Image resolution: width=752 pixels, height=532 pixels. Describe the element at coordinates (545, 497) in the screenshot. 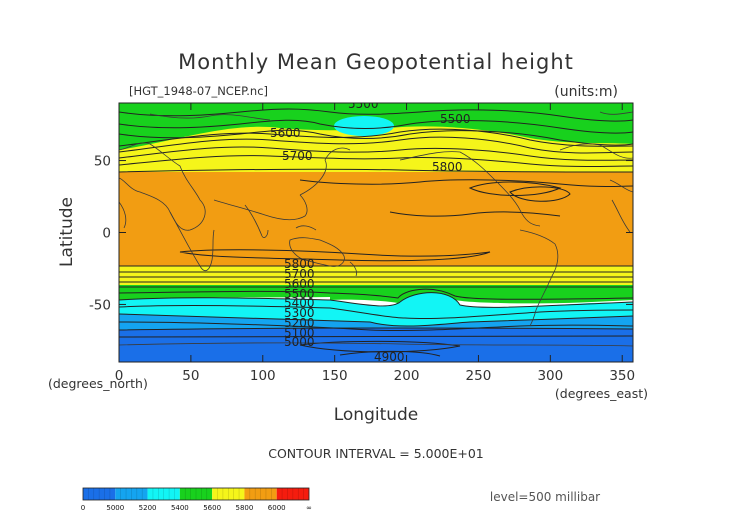

I see `level-text: level=500 millibar` at that location.